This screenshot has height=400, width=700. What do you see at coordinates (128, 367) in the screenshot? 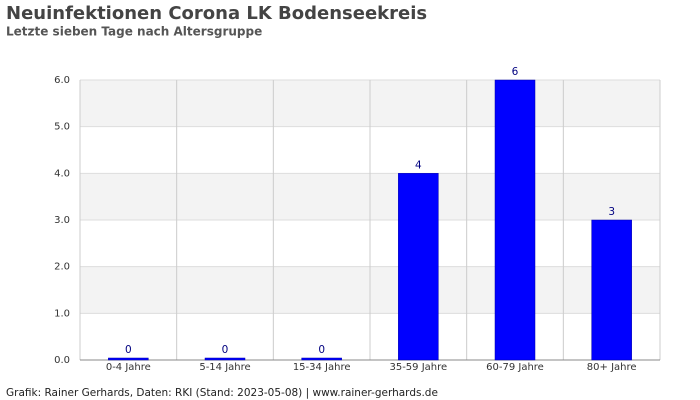
I see `x-tick-label: 0-4 Jahre` at bounding box center [128, 367].